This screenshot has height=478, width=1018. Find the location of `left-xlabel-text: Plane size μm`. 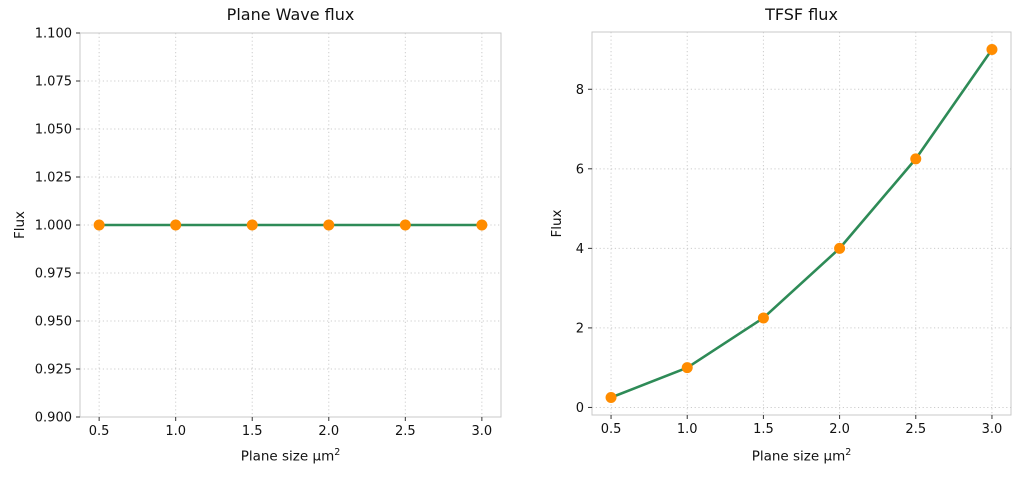

left-xlabel-text: Plane size μm is located at coordinates (287, 456).